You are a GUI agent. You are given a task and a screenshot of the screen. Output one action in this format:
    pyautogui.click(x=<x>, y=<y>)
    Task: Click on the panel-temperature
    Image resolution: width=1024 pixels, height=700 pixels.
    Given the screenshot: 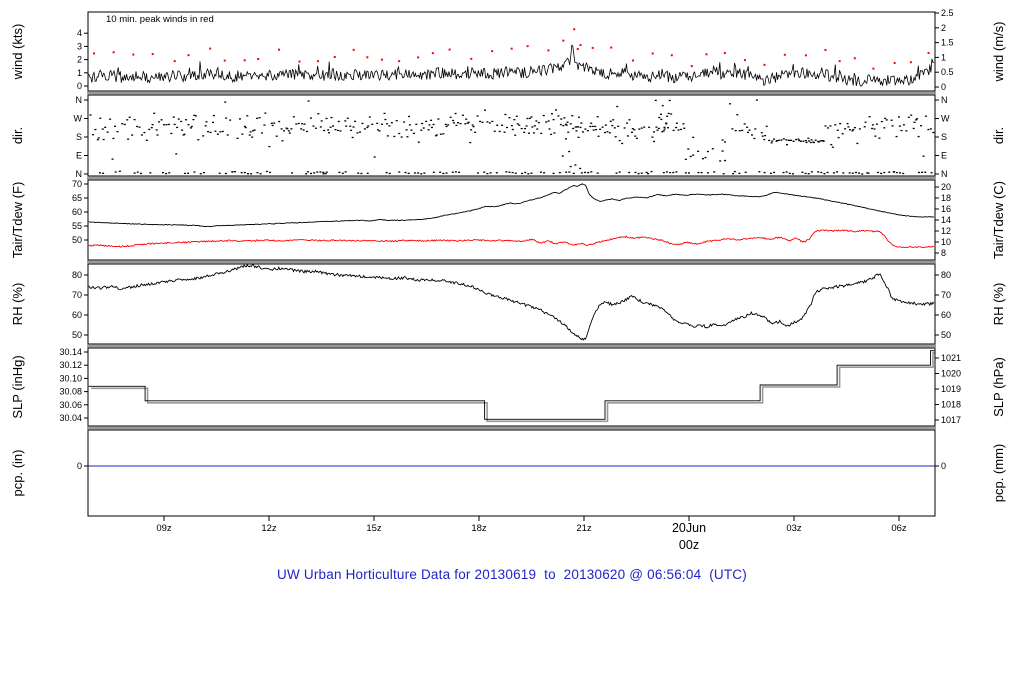 What is the action you would take?
    pyautogui.click(x=511, y=216)
    